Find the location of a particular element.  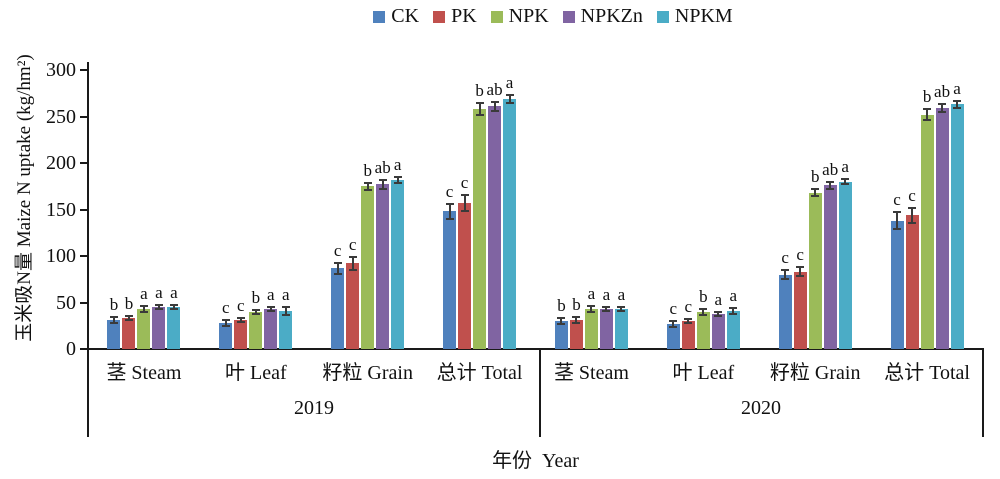

y-axis-line is located at coordinates (88, 205).